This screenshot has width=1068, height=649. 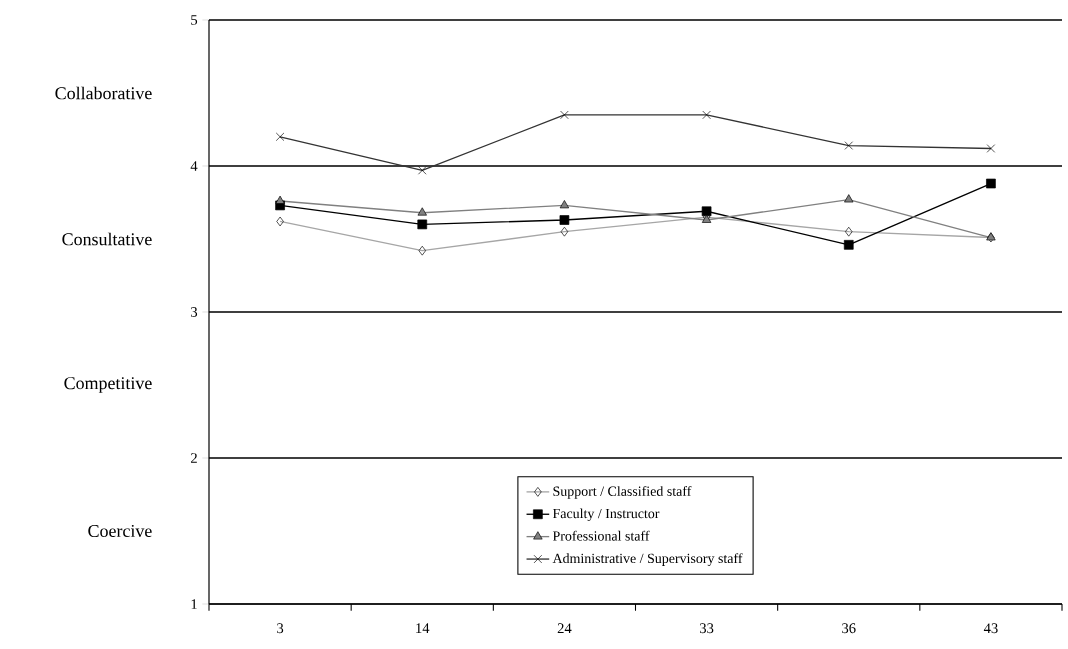 I want to click on text: Coercive, so click(x=120, y=531).